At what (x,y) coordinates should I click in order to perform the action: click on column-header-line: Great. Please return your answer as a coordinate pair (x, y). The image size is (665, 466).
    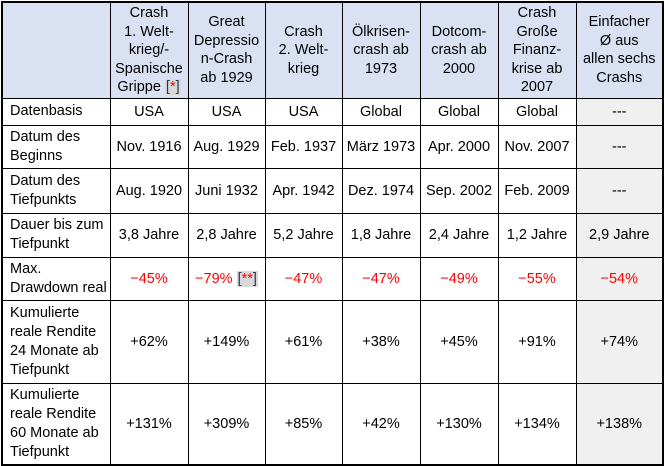
    Looking at the image, I should click on (226, 22).